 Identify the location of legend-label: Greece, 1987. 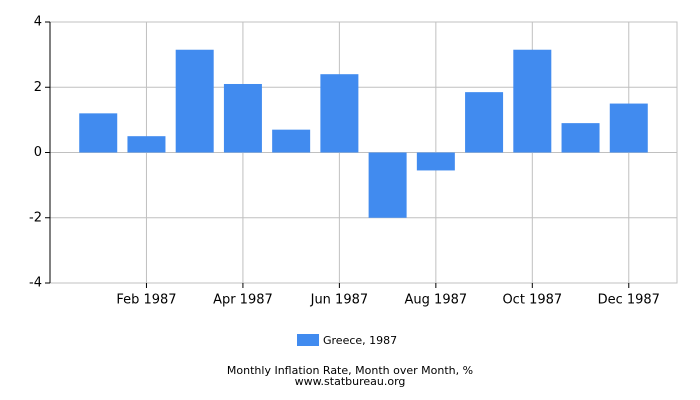
(360, 340).